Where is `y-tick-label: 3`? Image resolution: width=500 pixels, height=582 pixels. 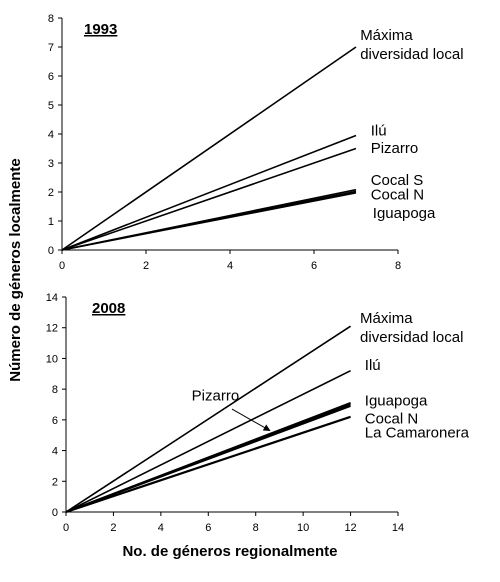
y-tick-label: 3 is located at coordinates (51, 164).